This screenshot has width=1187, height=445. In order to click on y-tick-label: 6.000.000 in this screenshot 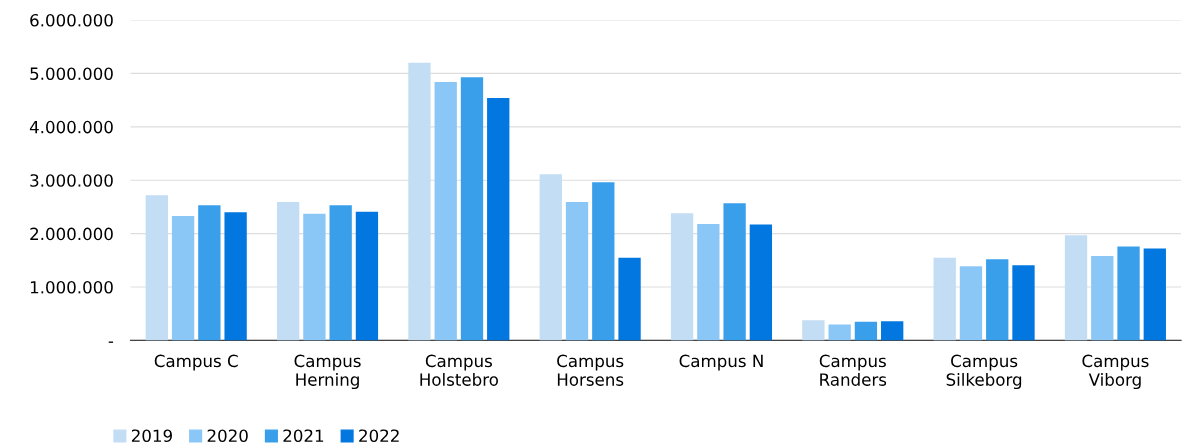, I will do `click(71, 20)`.